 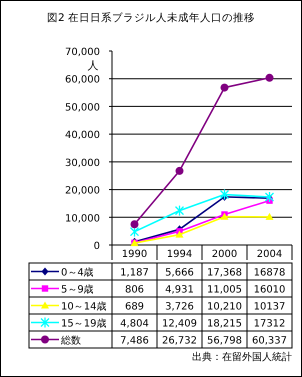 What do you see at coordinates (269, 341) in the screenshot?
I see `data-label: 60,337` at bounding box center [269, 341].